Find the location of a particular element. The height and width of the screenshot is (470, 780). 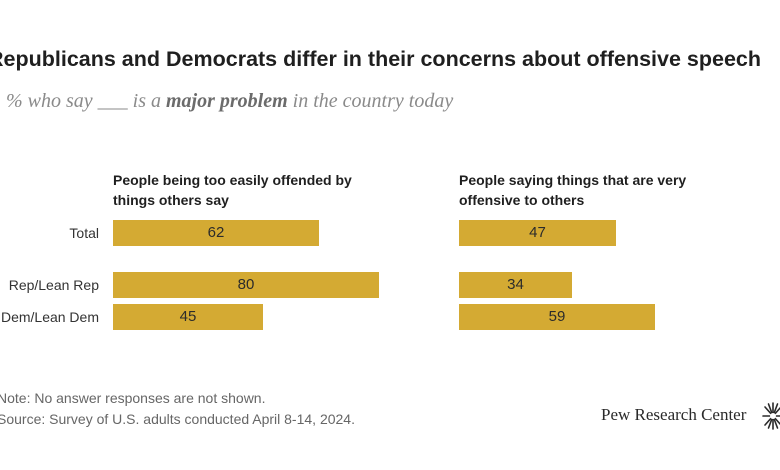

bar-s1-dem: 45 is located at coordinates (188, 317).